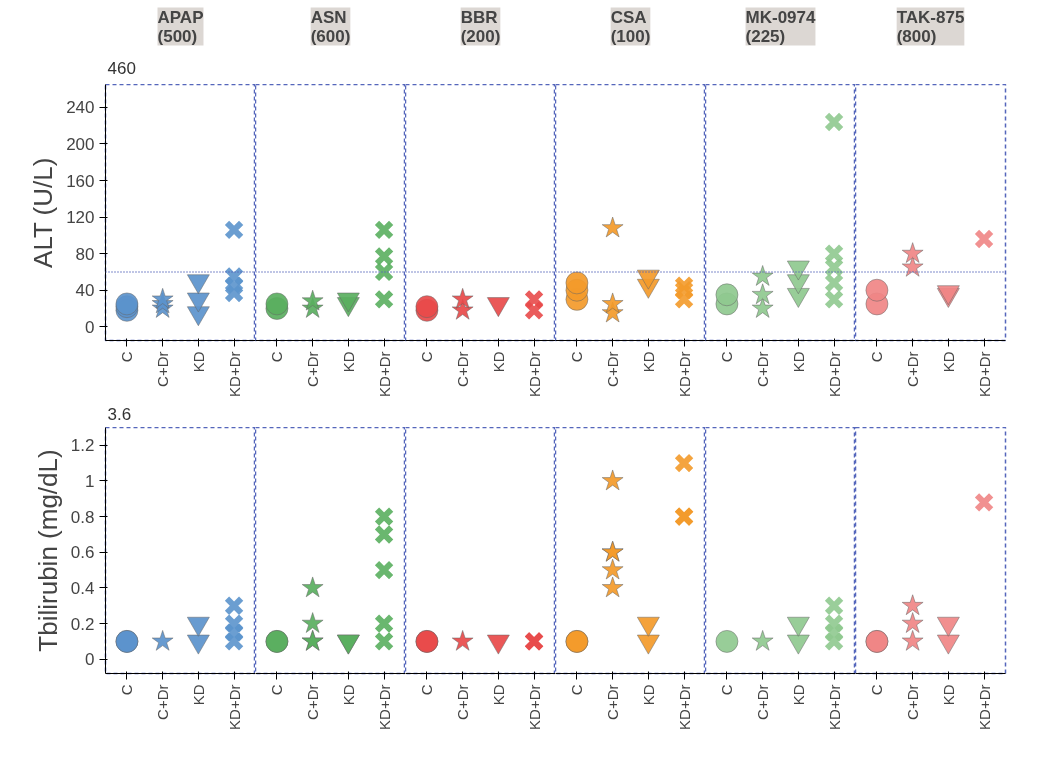 Image resolution: width=1063 pixels, height=779 pixels. I want to click on text: 460, so click(121, 68).